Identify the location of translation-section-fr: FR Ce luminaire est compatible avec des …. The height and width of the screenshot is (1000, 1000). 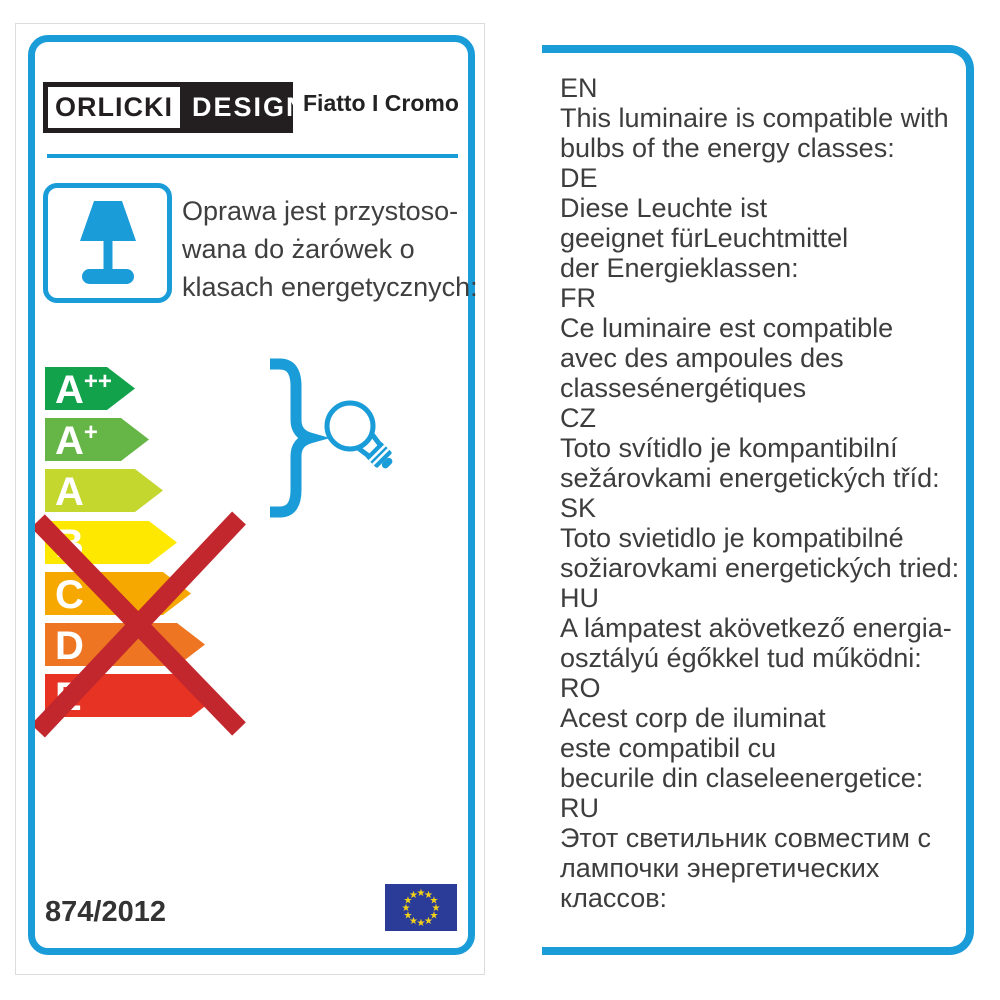
(758, 343).